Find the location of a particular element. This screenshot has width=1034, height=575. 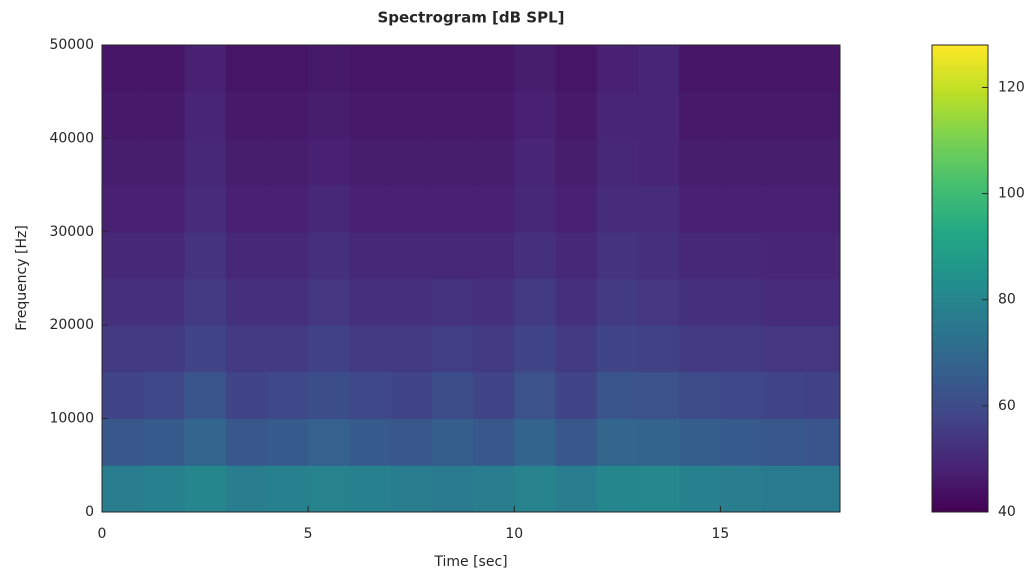

colorbar-frame is located at coordinates (960, 278).